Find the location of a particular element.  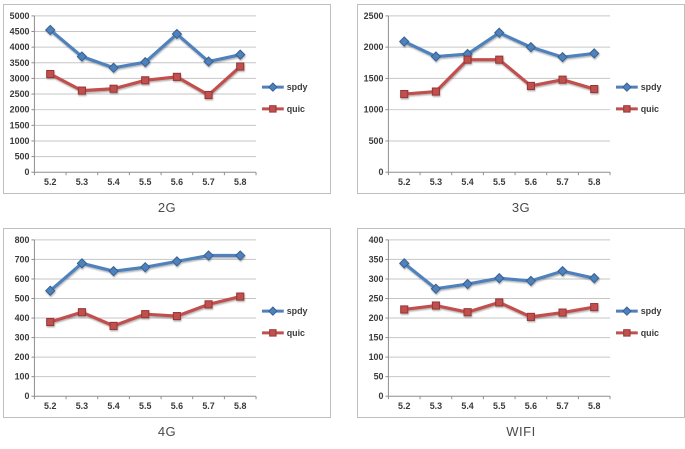

spdy-line is located at coordinates (145, 273).